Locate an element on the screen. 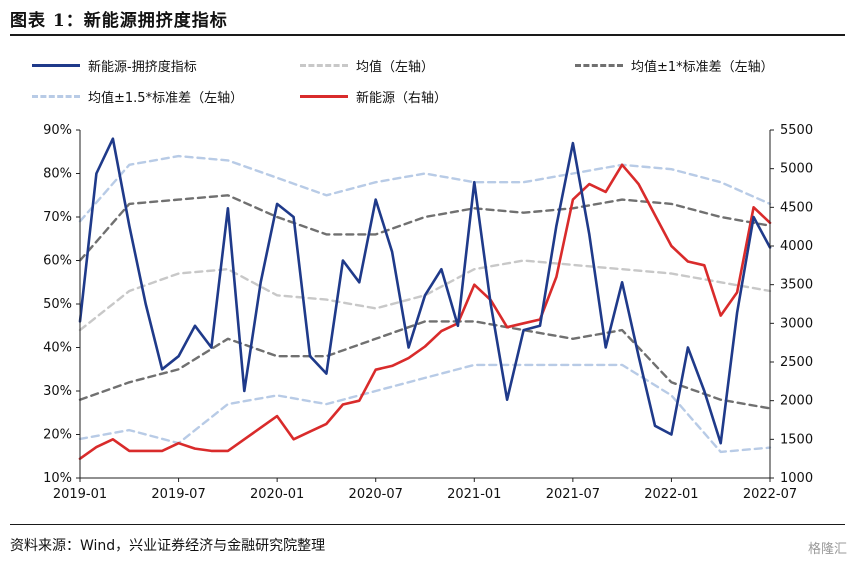  legend-item-band1: 均值±1*标准差（左轴） is located at coordinates (674, 65).